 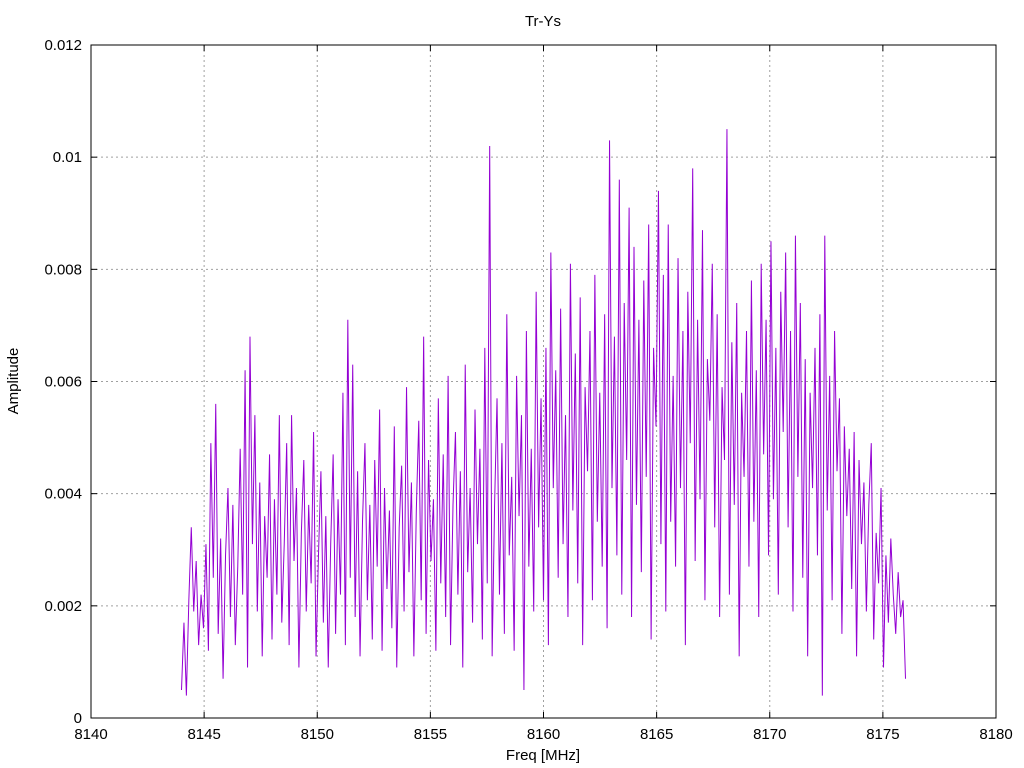 What do you see at coordinates (543, 21) in the screenshot?
I see `chart-title: Tr-Ys` at bounding box center [543, 21].